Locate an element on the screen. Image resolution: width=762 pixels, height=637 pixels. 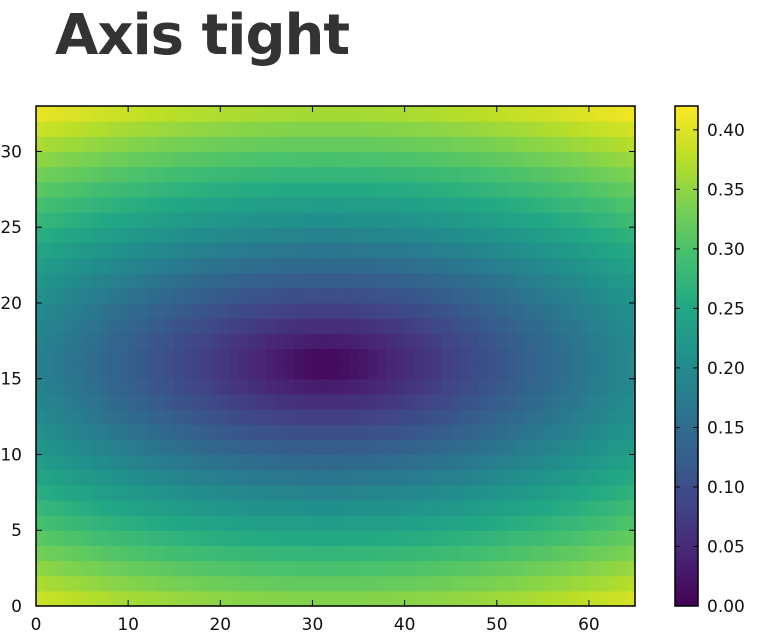
x-tick-label: 40 is located at coordinates (405, 625).